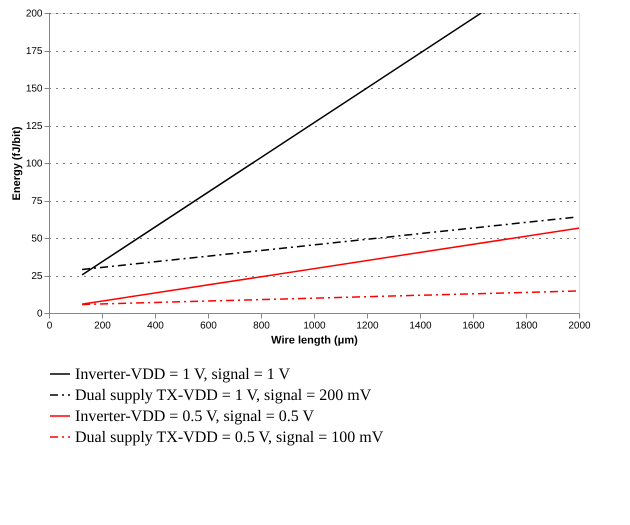 The height and width of the screenshot is (525, 630). What do you see at coordinates (16, 163) in the screenshot?
I see `y-axis-title: Energy (fJ/bit)` at bounding box center [16, 163].